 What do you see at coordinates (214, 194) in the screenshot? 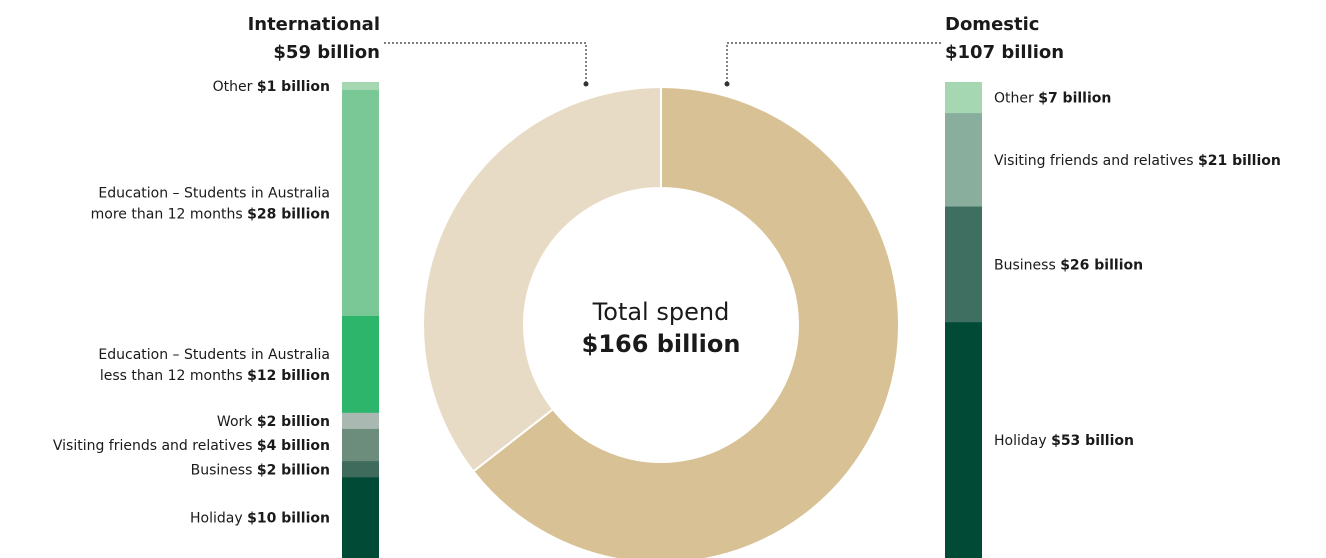
I see `international-label-1-line-0: Education – Students in Australia` at bounding box center [214, 194].